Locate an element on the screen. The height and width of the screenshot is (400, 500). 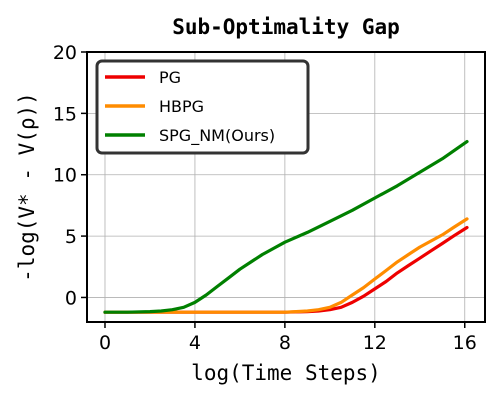
chart-title: Sub-Optimality Gap is located at coordinates (286, 27).